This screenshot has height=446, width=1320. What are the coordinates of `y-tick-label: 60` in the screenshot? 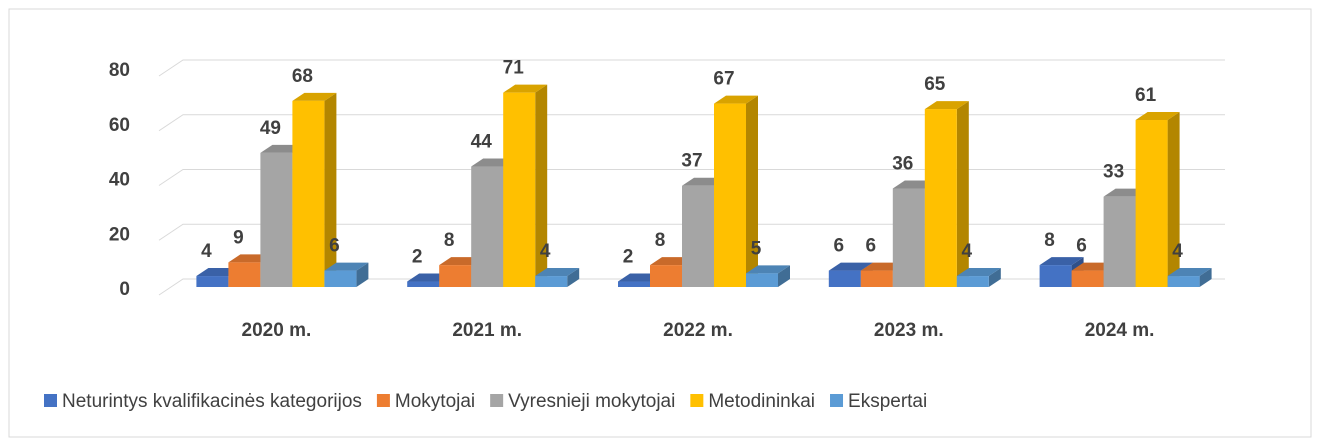 It's located at (119, 125).